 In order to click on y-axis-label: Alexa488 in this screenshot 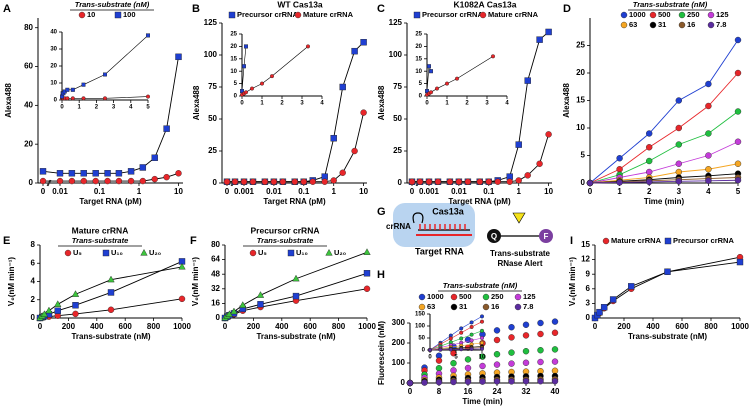, I will do `click(566, 100)`.